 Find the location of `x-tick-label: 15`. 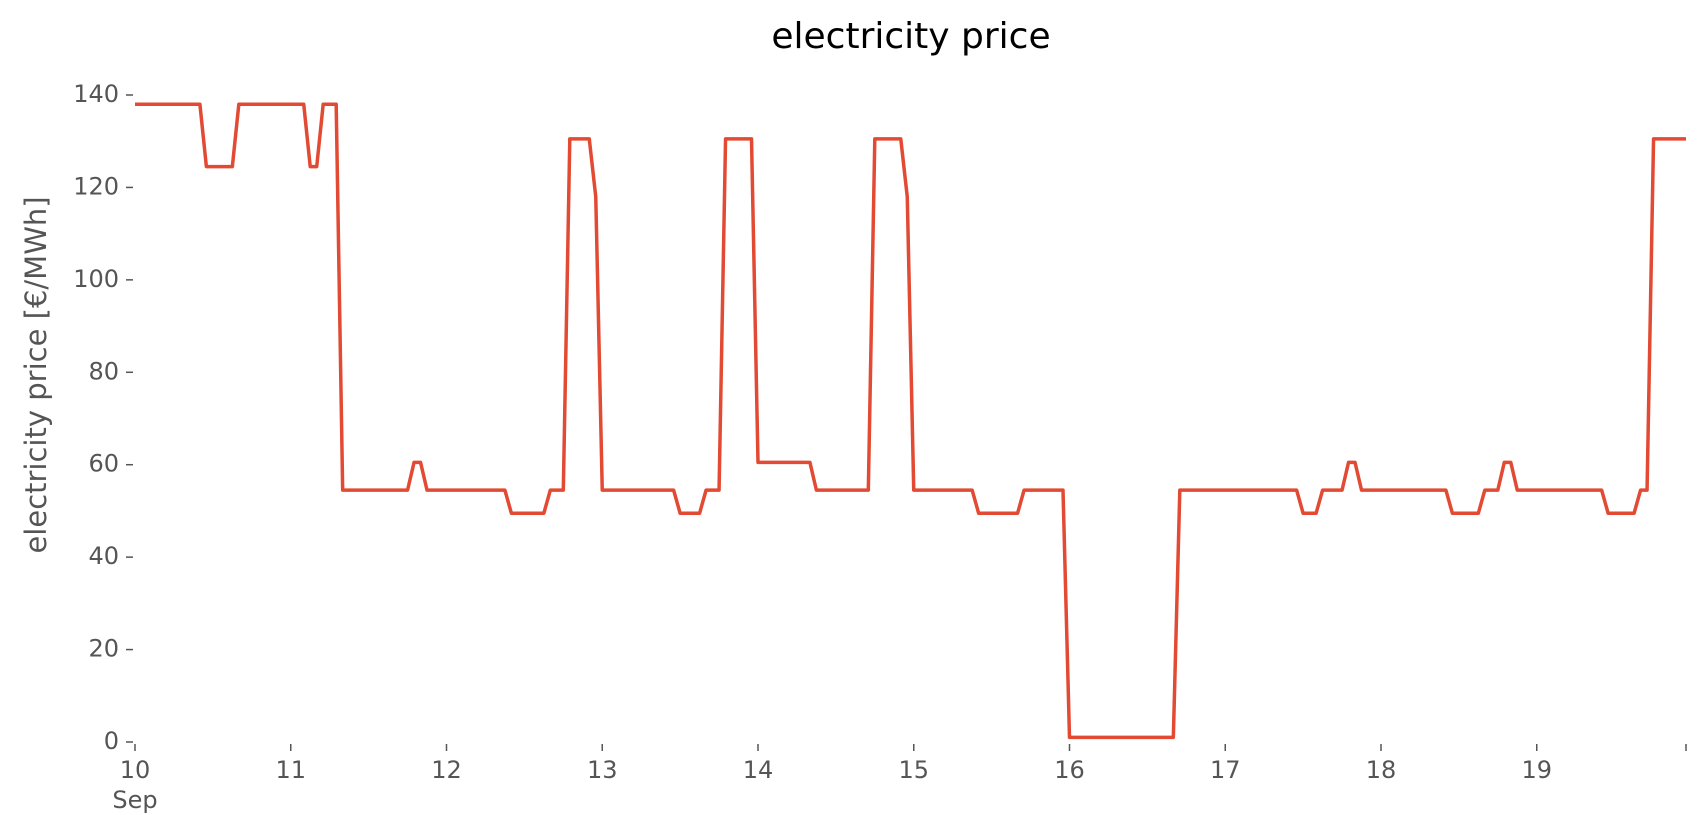

x-tick-label: 15 is located at coordinates (913, 770).